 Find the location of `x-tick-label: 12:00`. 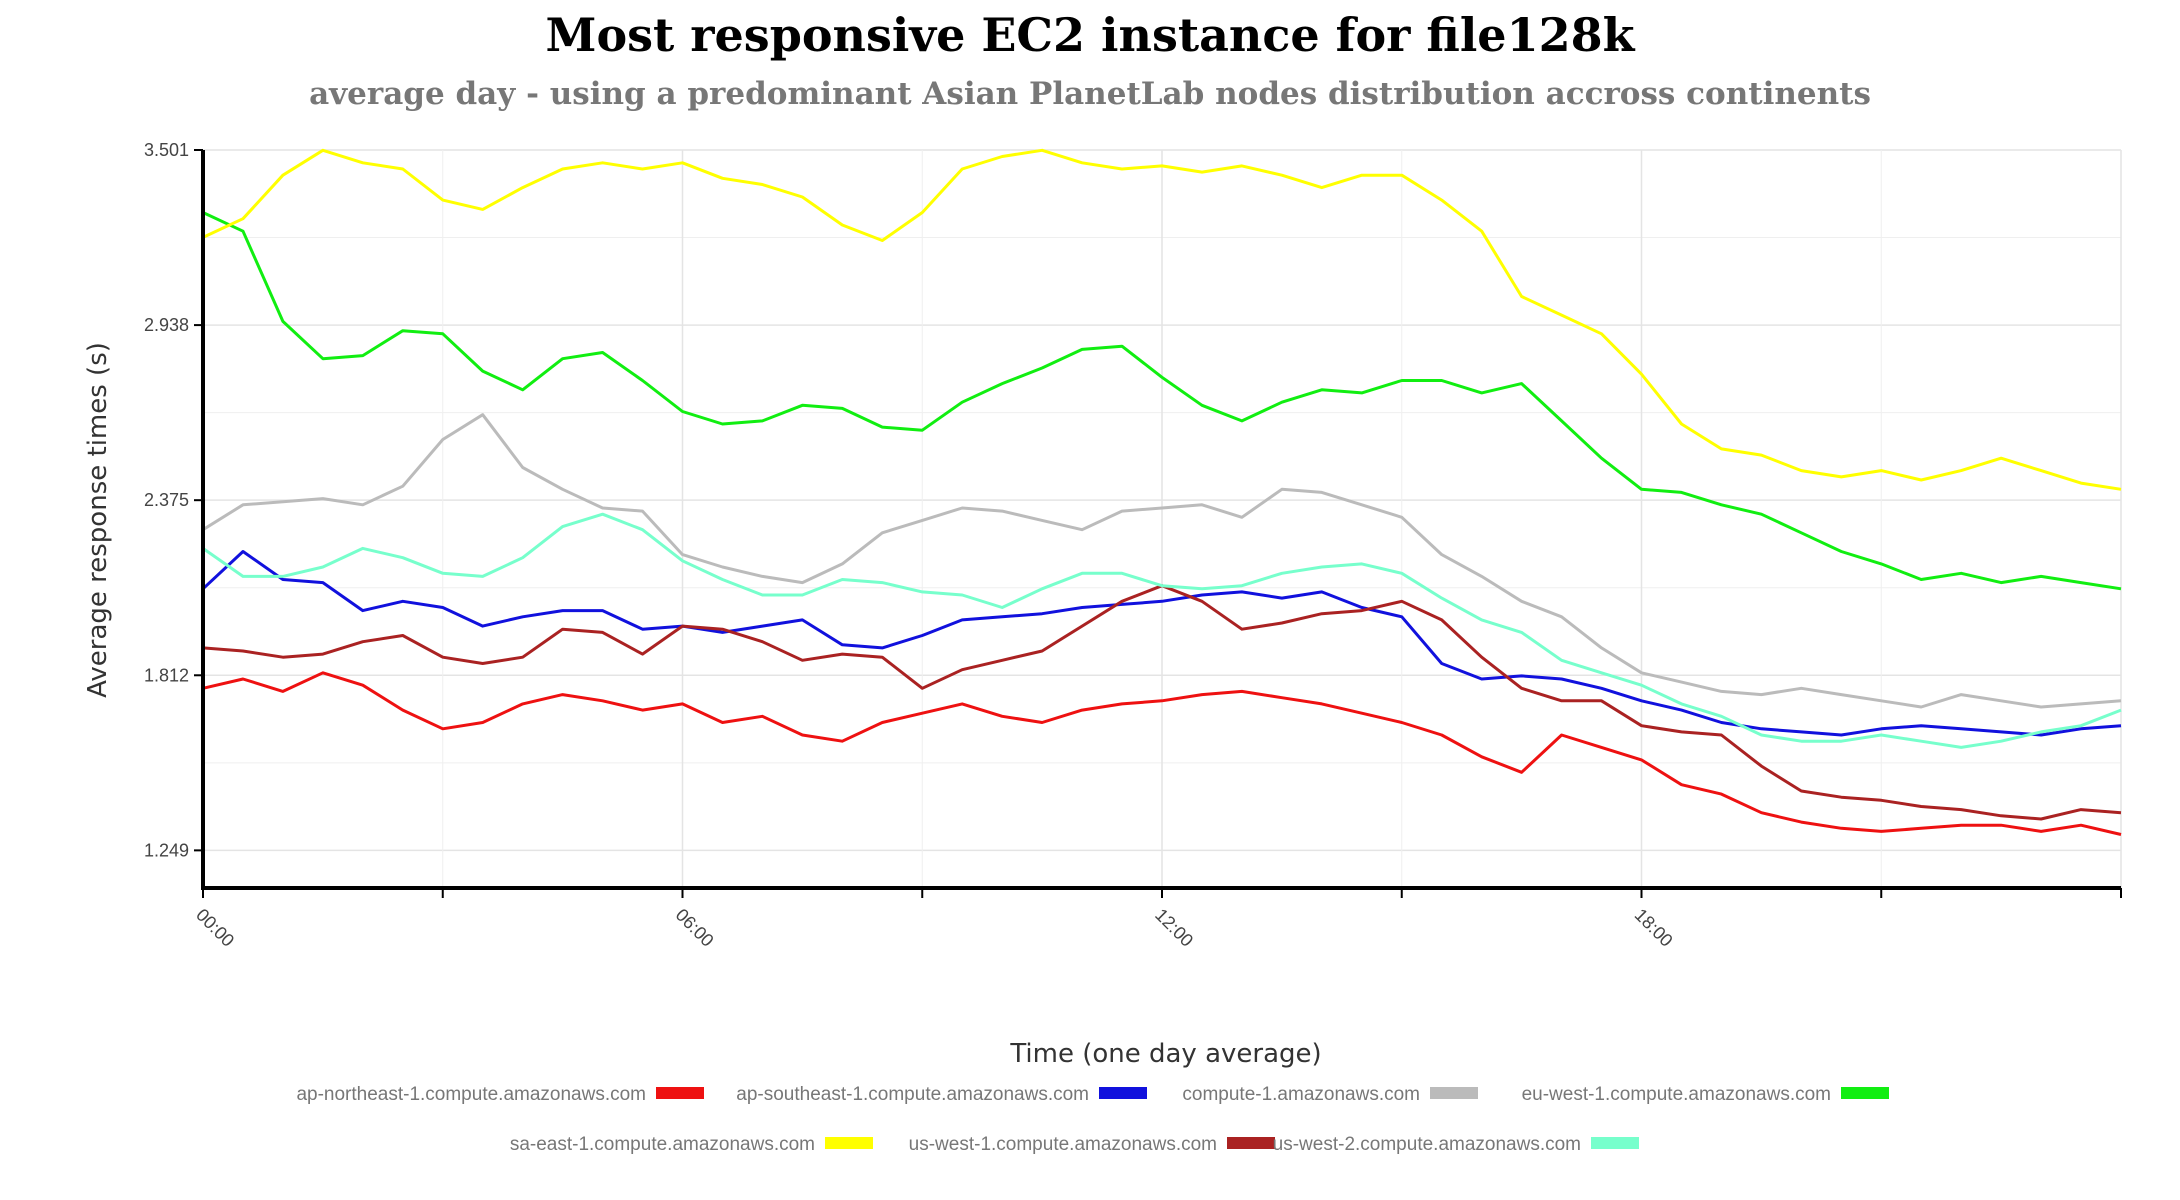

x-tick-label: 12:00 is located at coordinates (1174, 928).